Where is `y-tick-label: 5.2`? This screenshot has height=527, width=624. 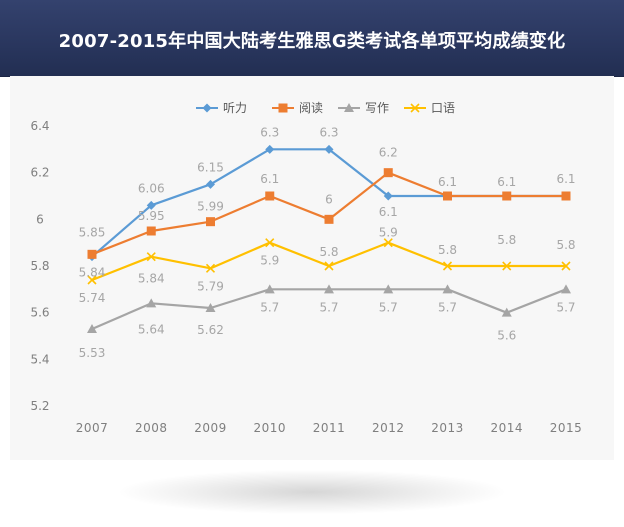
y-tick-label: 5.2 is located at coordinates (39, 406).